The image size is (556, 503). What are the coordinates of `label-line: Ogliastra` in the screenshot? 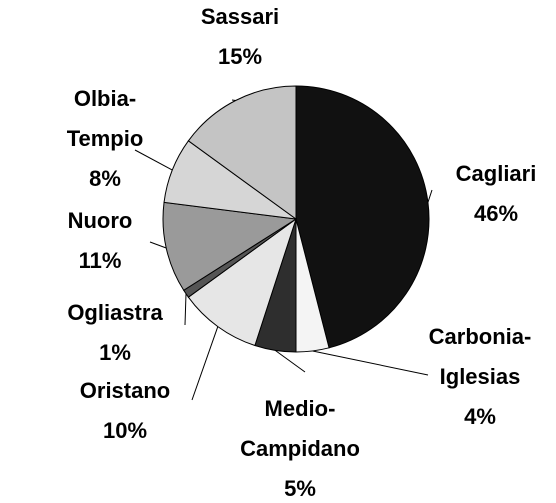 It's located at (115, 312).